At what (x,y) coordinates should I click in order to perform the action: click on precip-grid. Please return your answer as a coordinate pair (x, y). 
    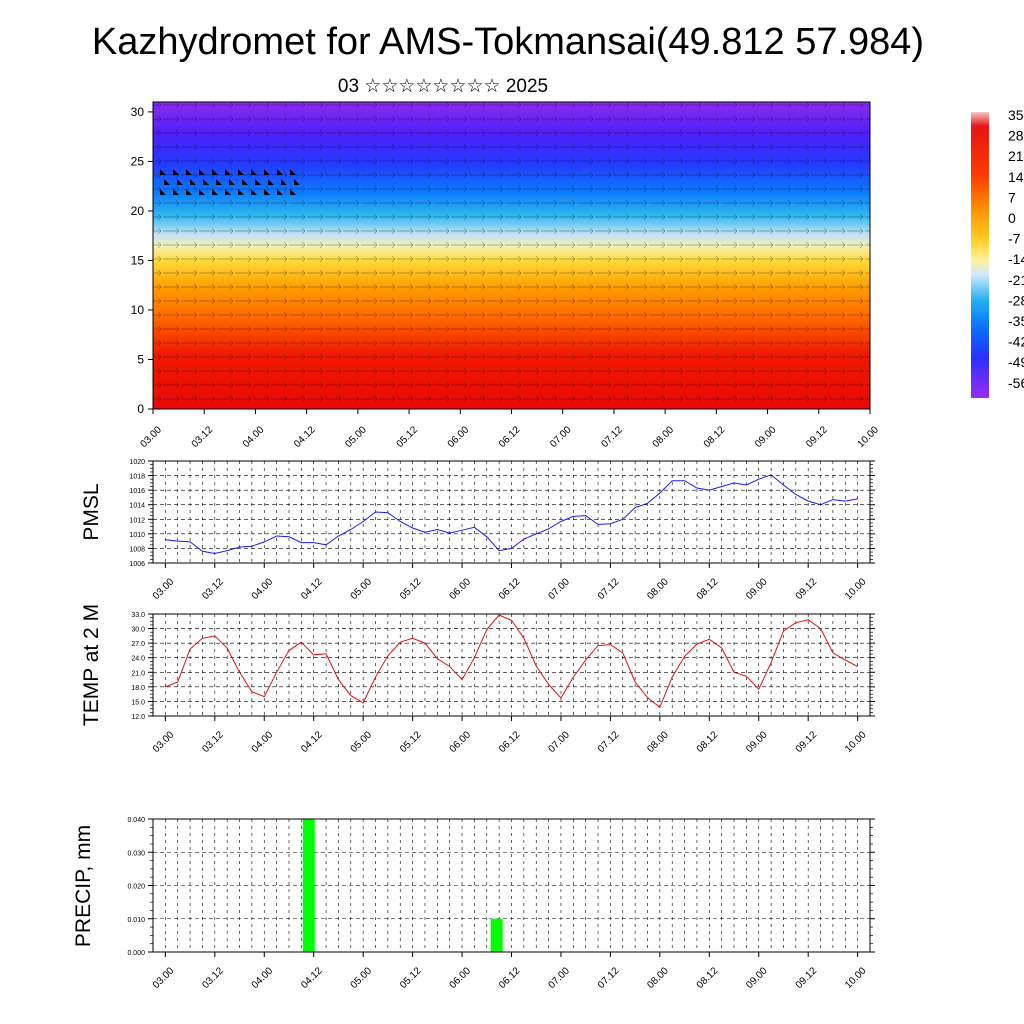
    Looking at the image, I should click on (511, 885).